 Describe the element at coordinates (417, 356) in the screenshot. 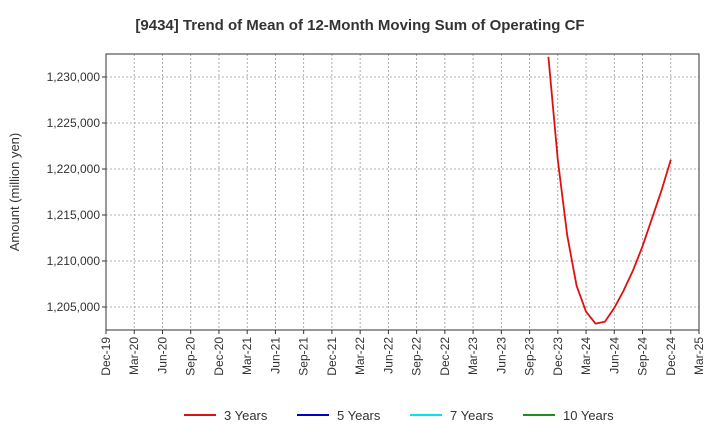

I see `x-tick-label: Sep-22` at that location.